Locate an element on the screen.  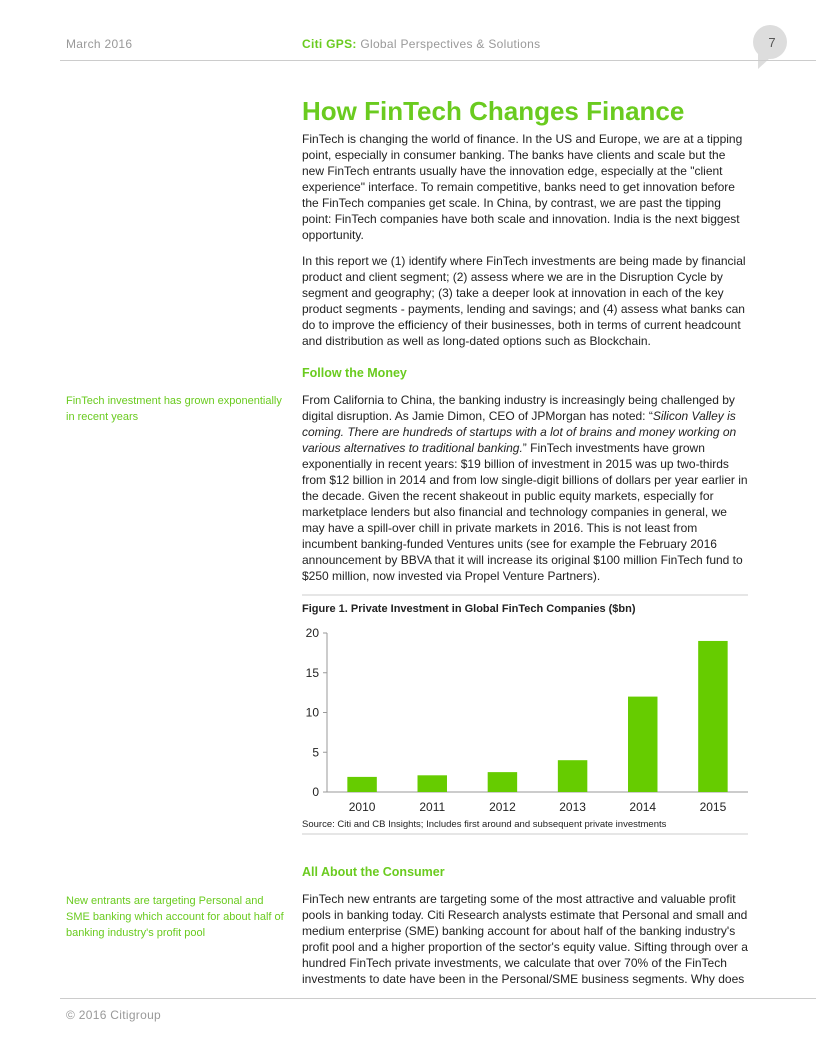
page-number: 7 is located at coordinates (771, 42).